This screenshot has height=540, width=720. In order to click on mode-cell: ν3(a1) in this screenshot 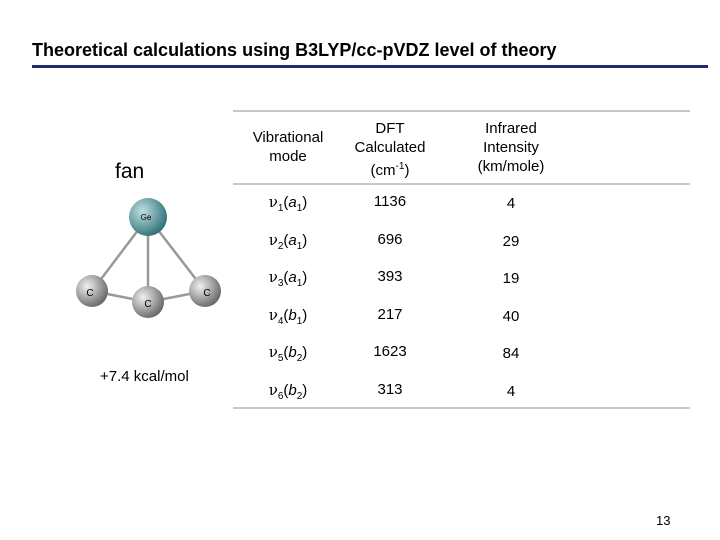, I will do `click(288, 278)`.